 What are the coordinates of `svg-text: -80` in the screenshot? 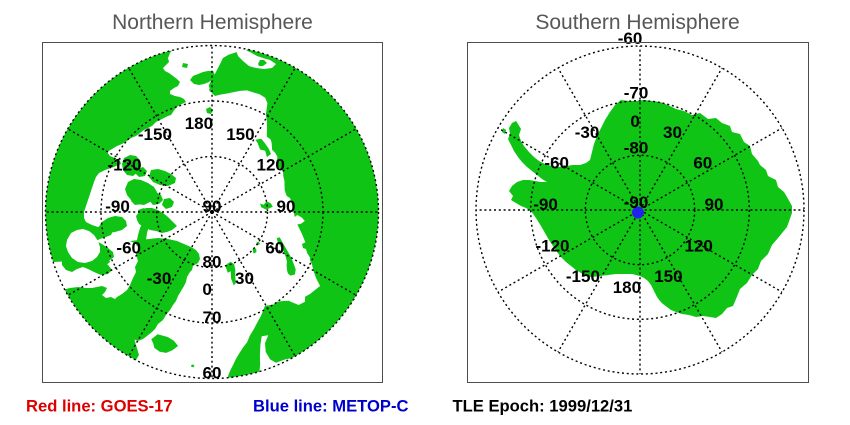 It's located at (636, 147).